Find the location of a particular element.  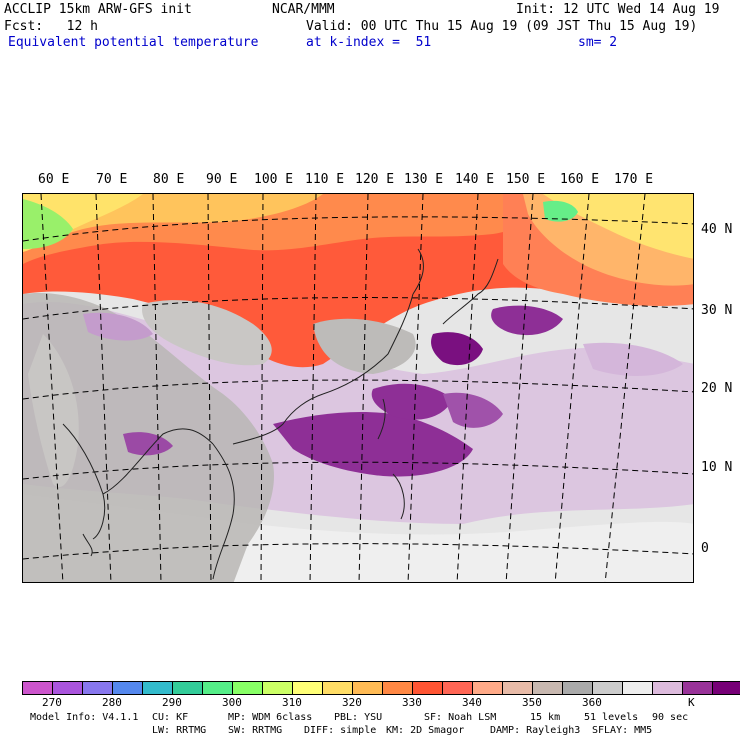

init-time: Init: 12 UTC Wed 14 Aug 19 is located at coordinates (618, 9).